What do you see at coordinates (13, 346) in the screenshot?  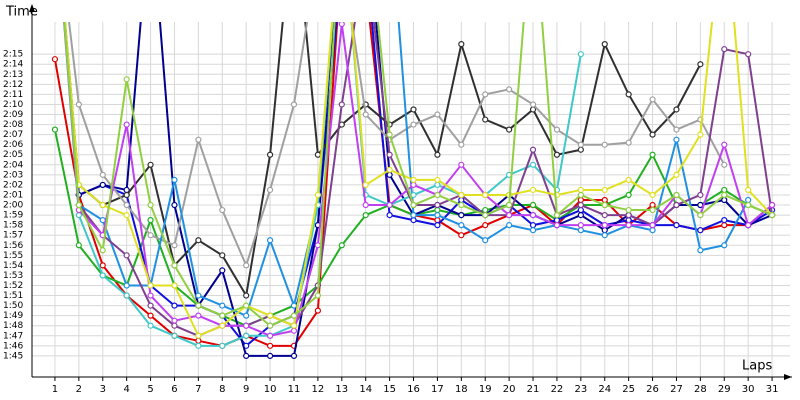 I see `y-tick-label: 1:46` at bounding box center [13, 346].